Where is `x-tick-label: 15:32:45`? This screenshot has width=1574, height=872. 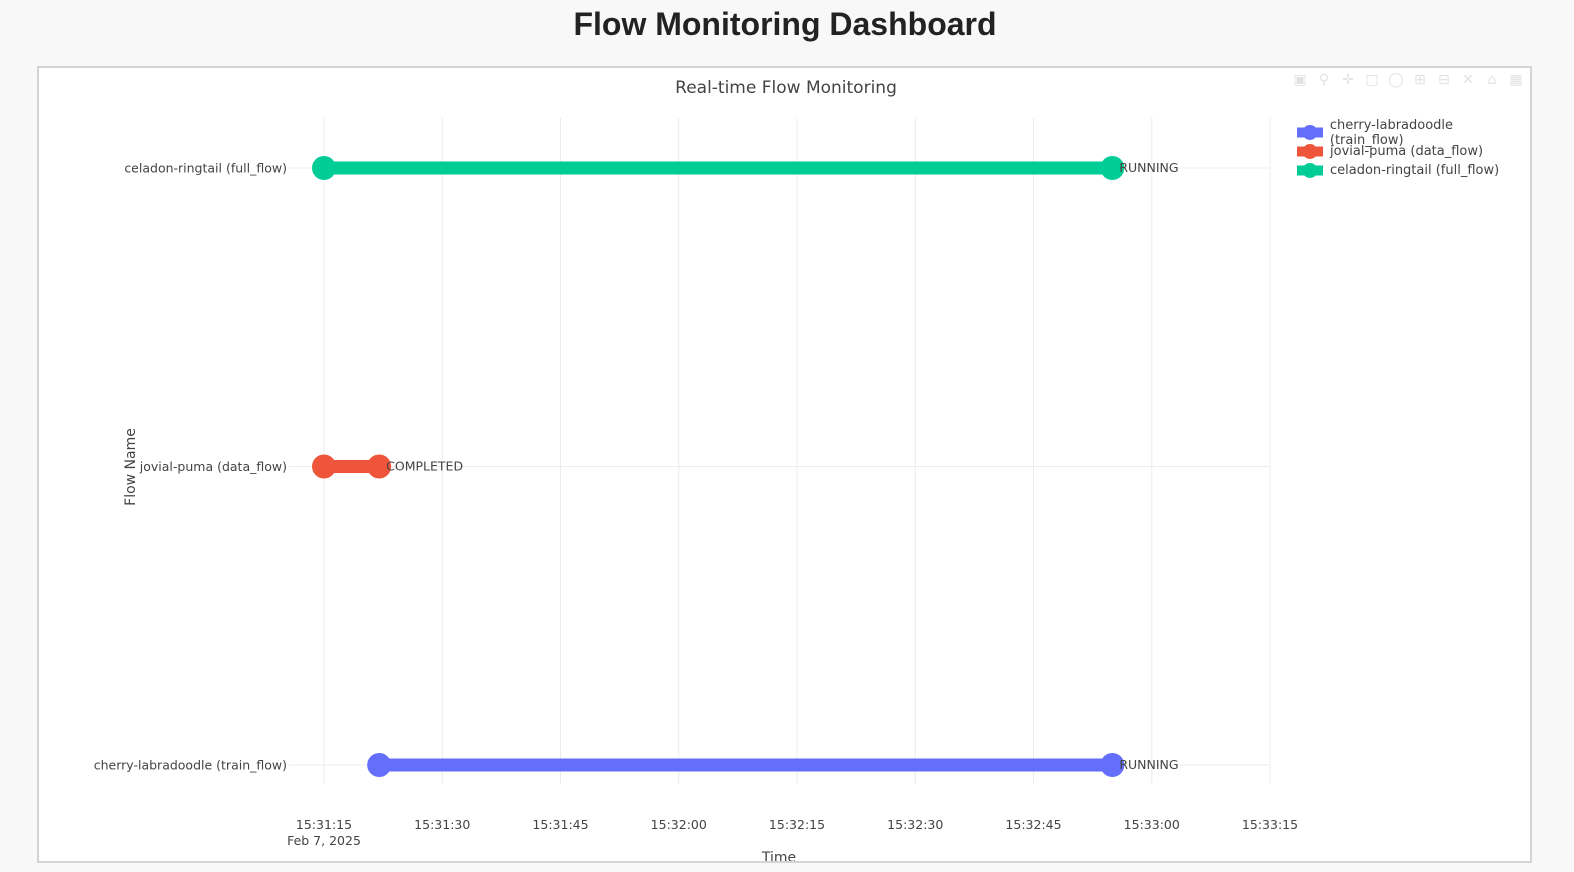
x-tick-label: 15:32:45 is located at coordinates (1033, 824).